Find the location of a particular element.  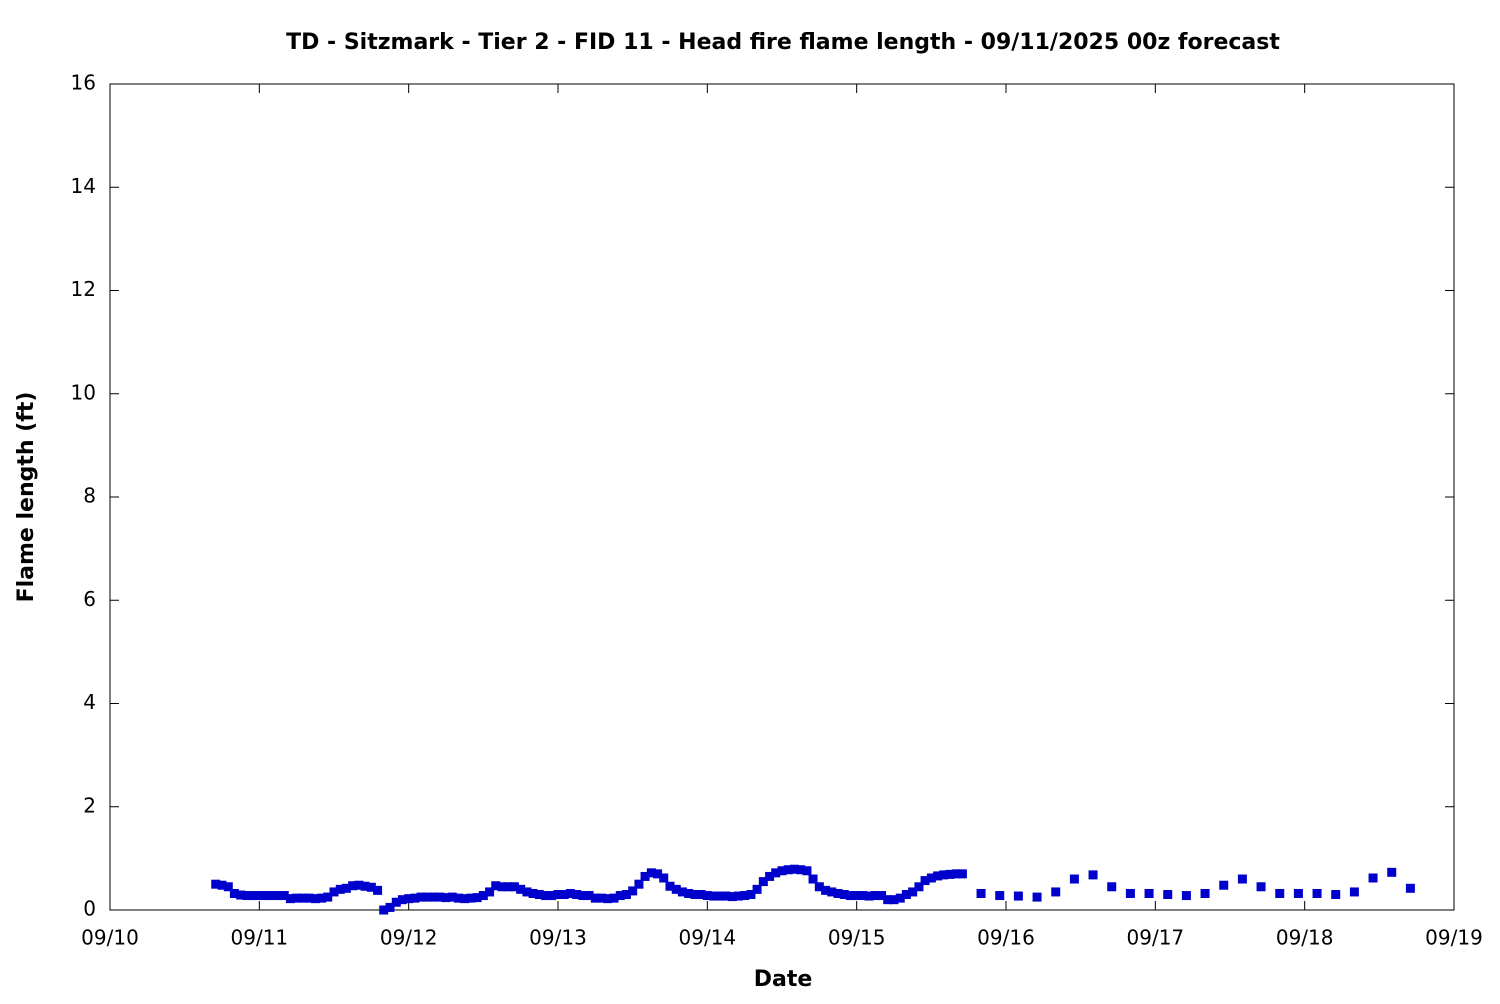

y-tick-label: 10 is located at coordinates (83, 392).